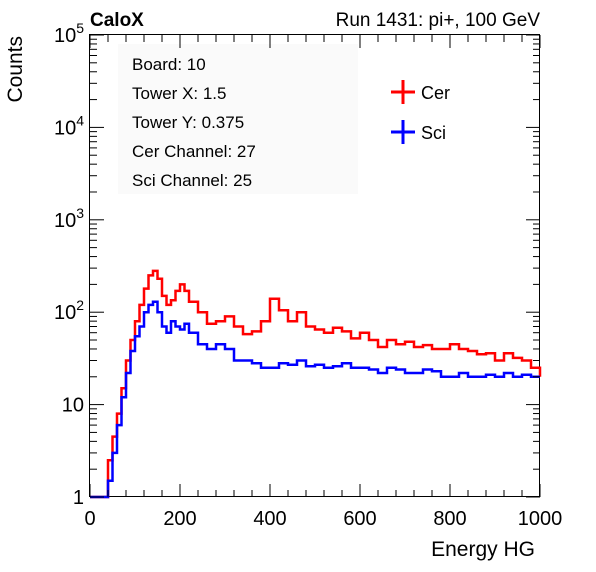  I want to click on info-tower-x: Tower X: 1.5, so click(179, 93).